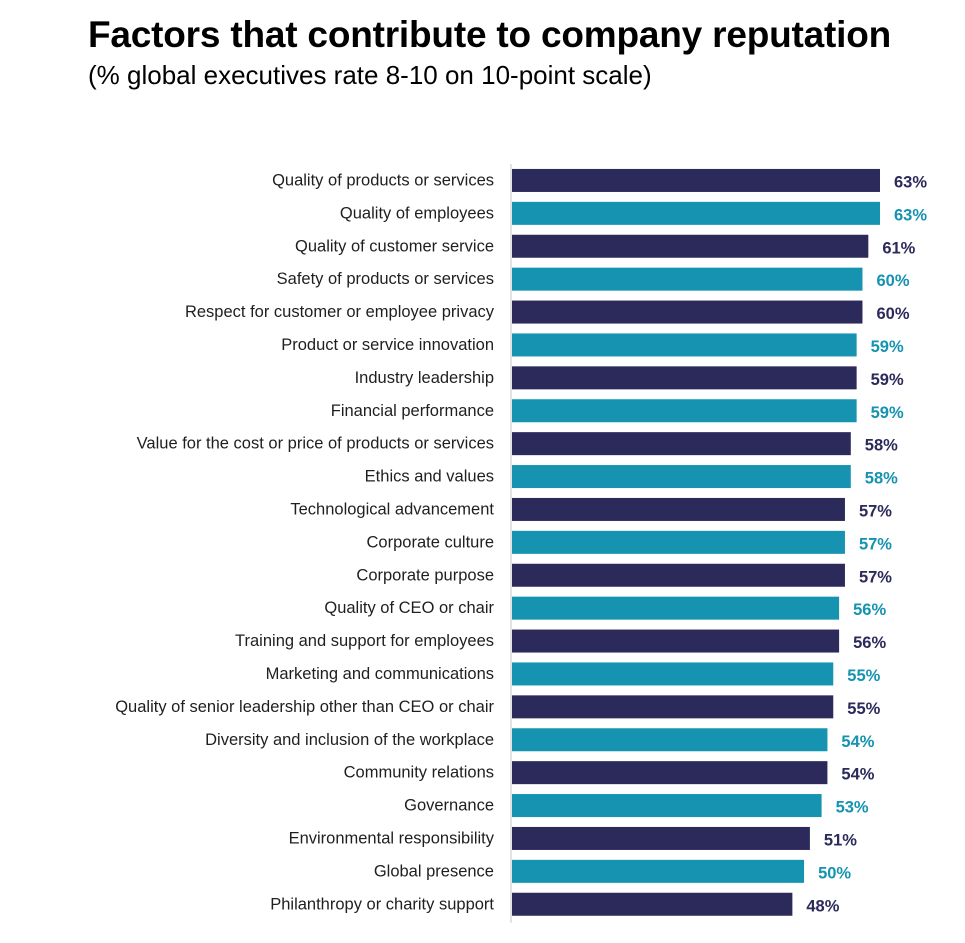  What do you see at coordinates (419, 773) in the screenshot?
I see `category-label: Community relations` at bounding box center [419, 773].